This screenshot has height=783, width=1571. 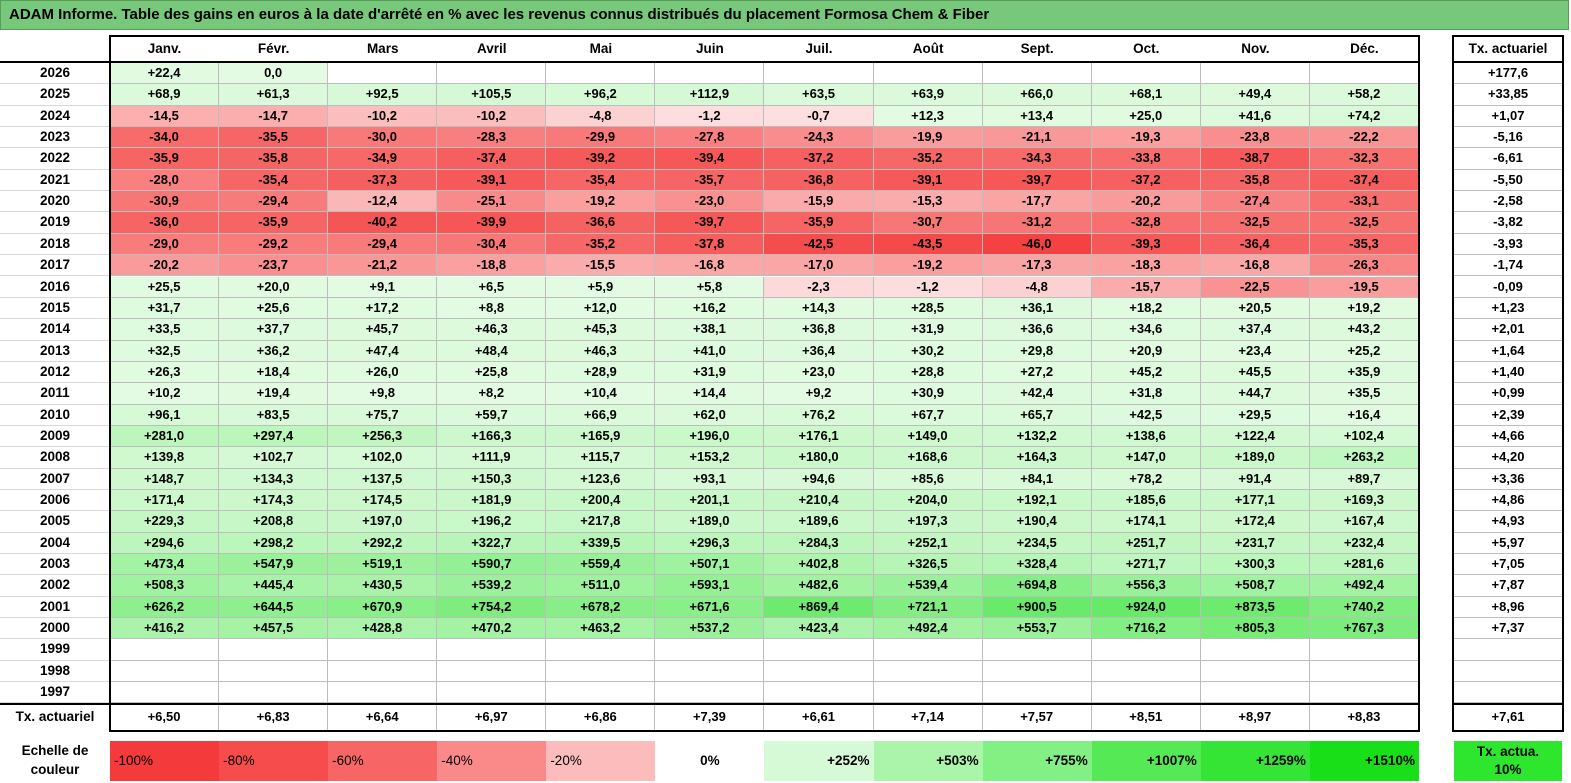 What do you see at coordinates (383, 501) in the screenshot?
I see `table-cell: +174,5` at bounding box center [383, 501].